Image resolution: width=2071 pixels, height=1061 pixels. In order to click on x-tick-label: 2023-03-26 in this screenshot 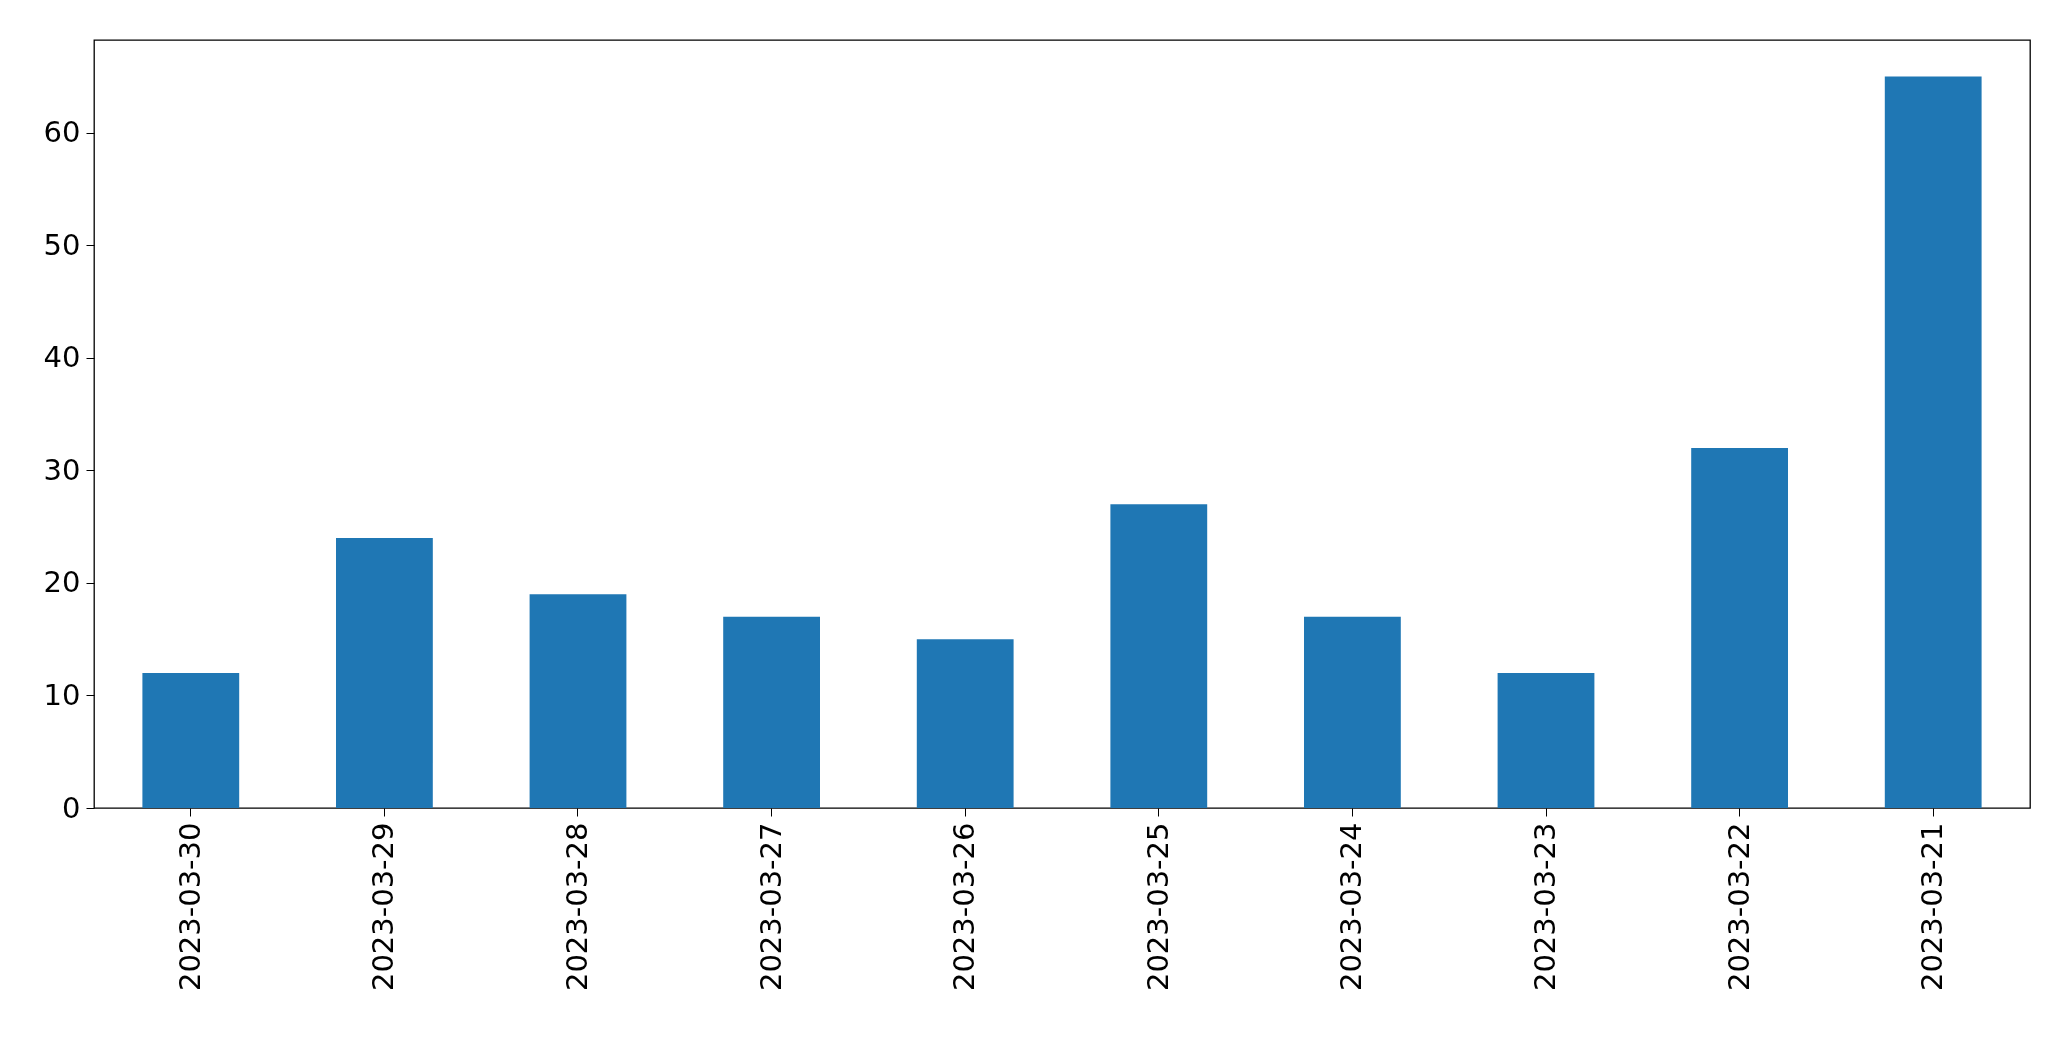, I will do `click(964, 907)`.